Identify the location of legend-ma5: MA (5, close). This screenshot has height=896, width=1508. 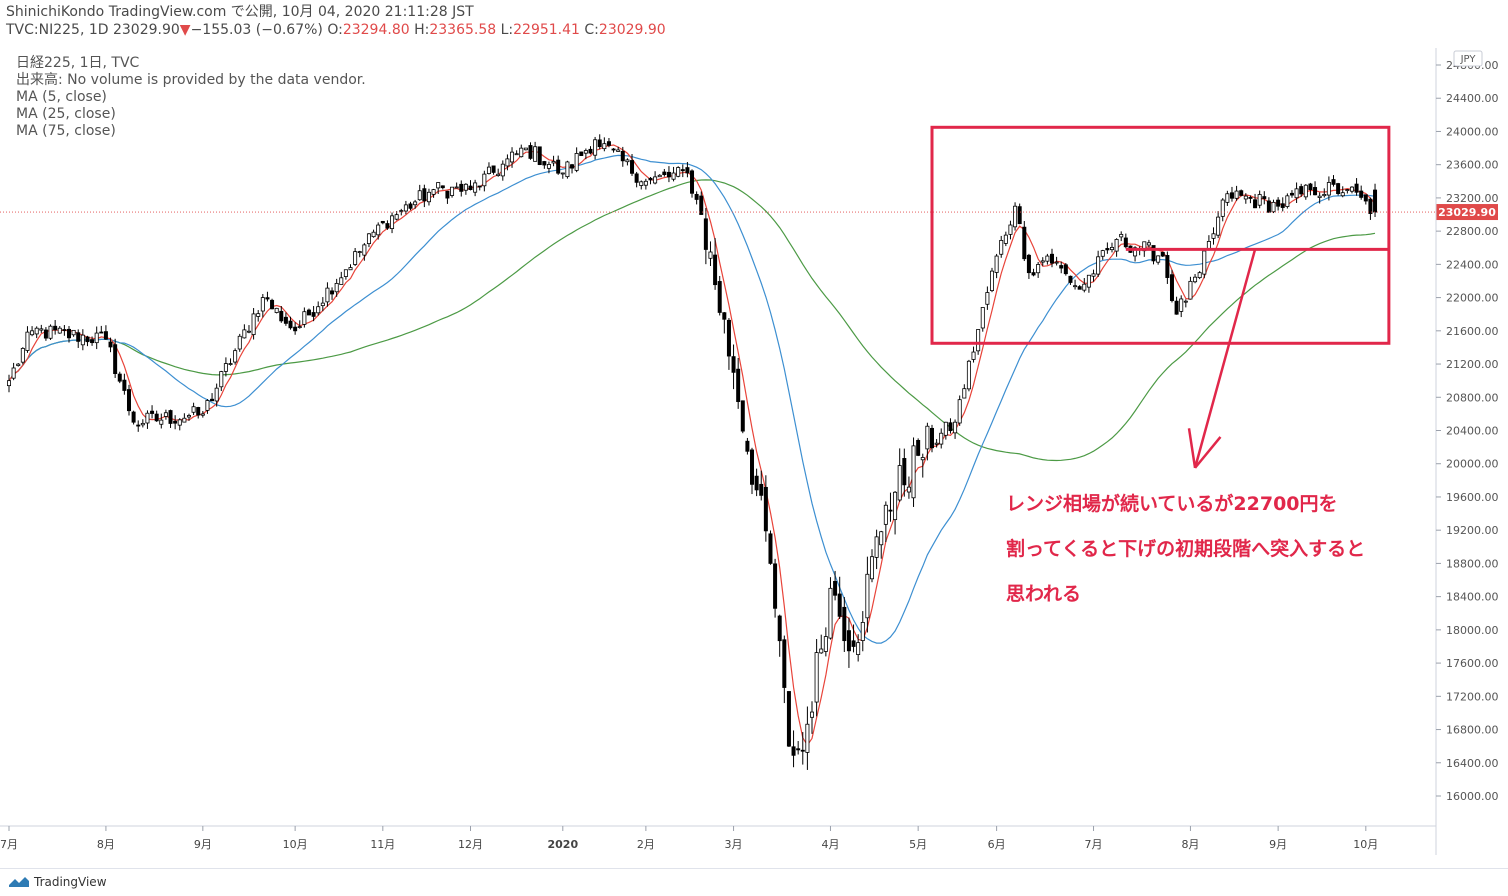
(61, 97).